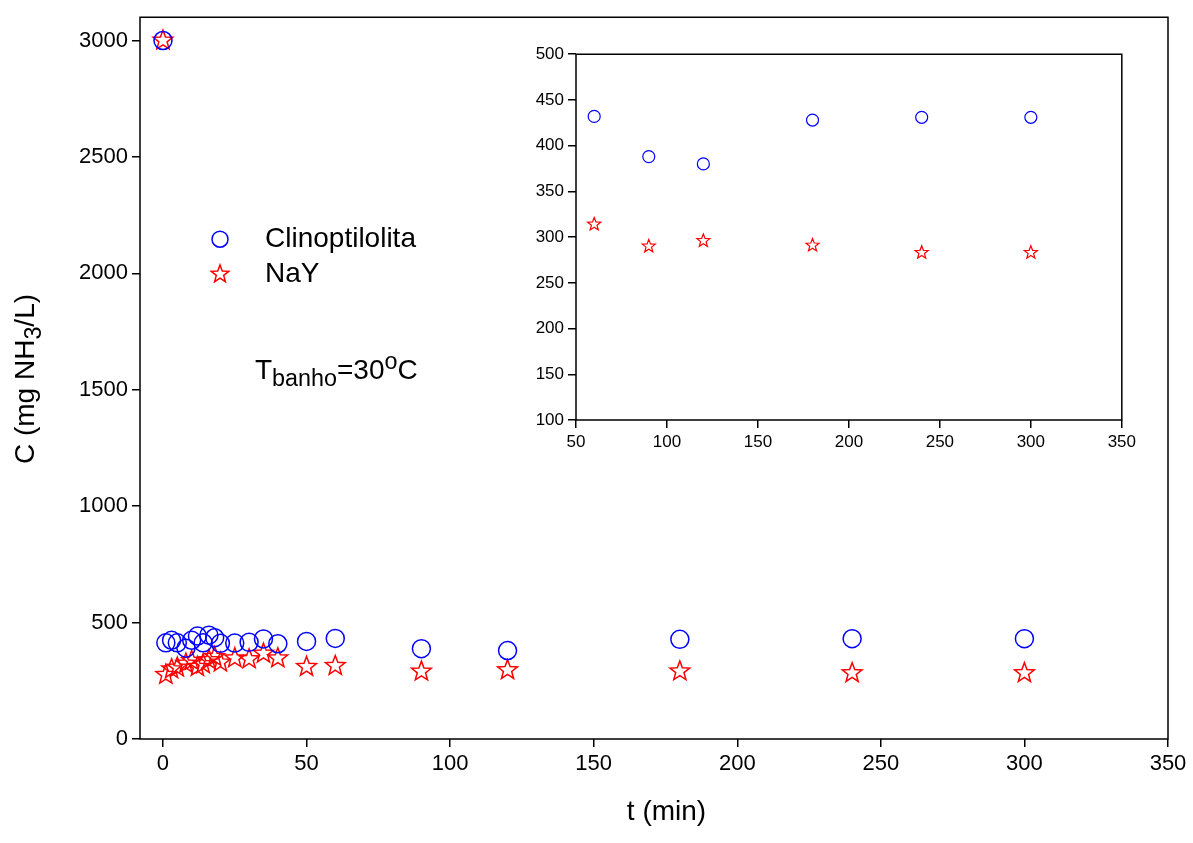 The height and width of the screenshot is (843, 1193). Describe the element at coordinates (292, 272) in the screenshot. I see `legend-label: NaY` at that location.